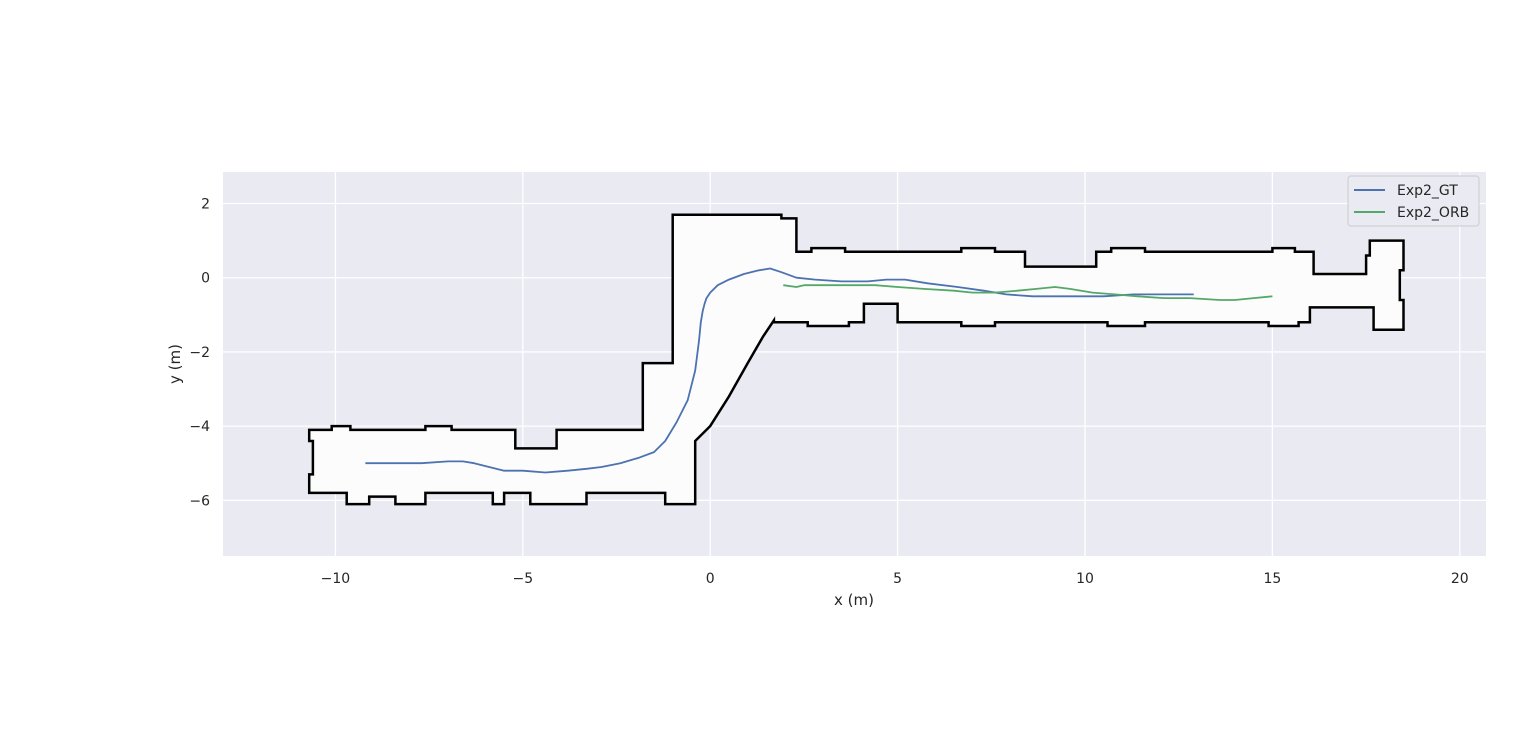 This screenshot has width=1532, height=729. What do you see at coordinates (336, 579) in the screenshot?
I see `x-tick-label: −10` at bounding box center [336, 579].